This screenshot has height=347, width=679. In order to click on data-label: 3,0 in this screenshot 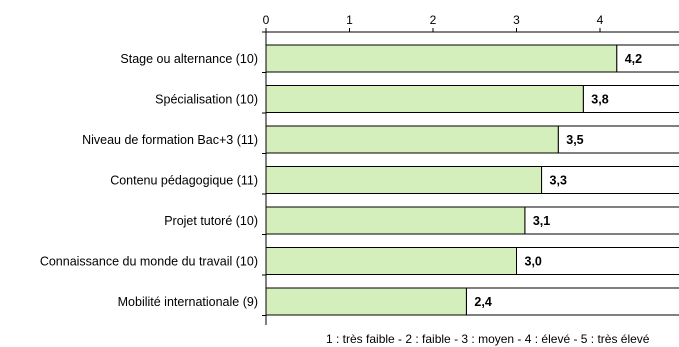, I will do `click(533, 262)`.